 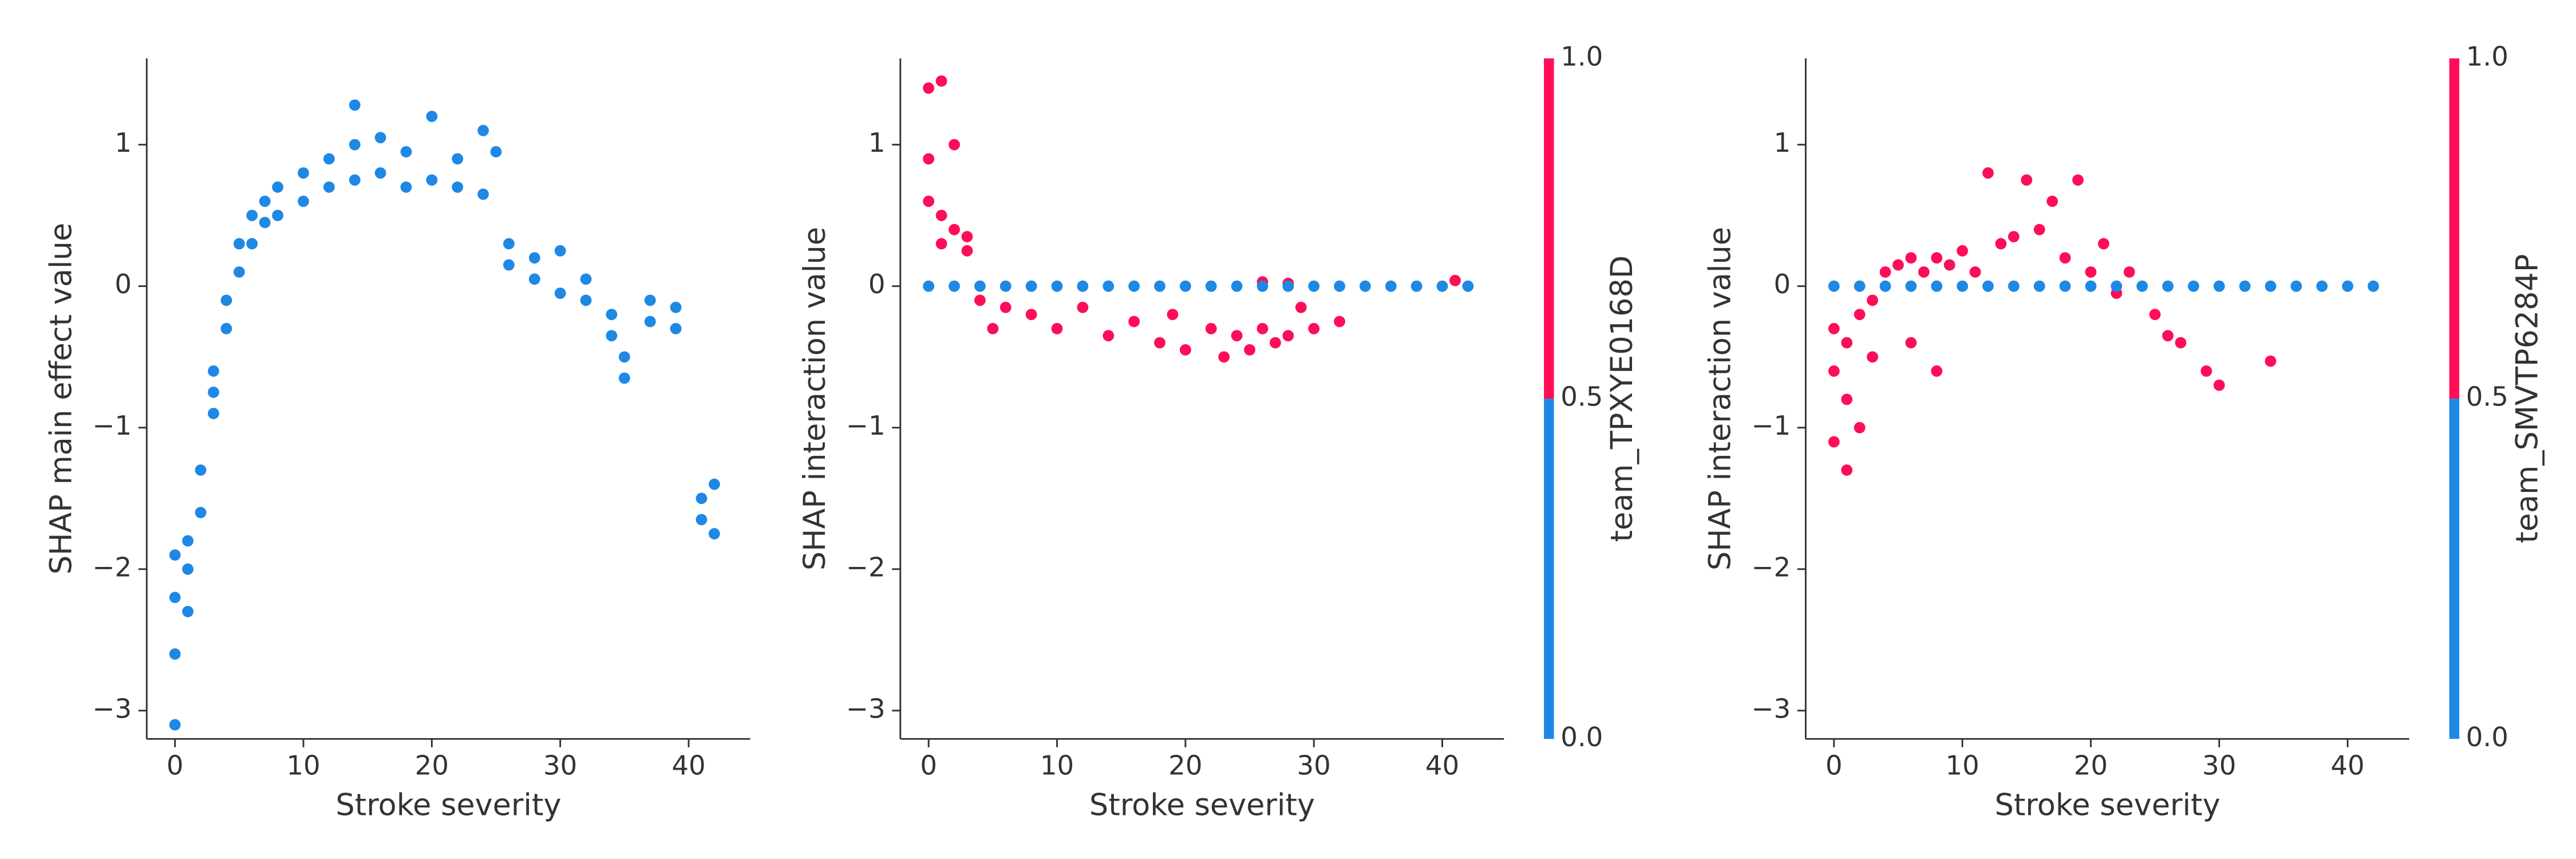 What do you see at coordinates (1622, 398) in the screenshot?
I see `colorbar-label: team_TPXYE0168D` at bounding box center [1622, 398].